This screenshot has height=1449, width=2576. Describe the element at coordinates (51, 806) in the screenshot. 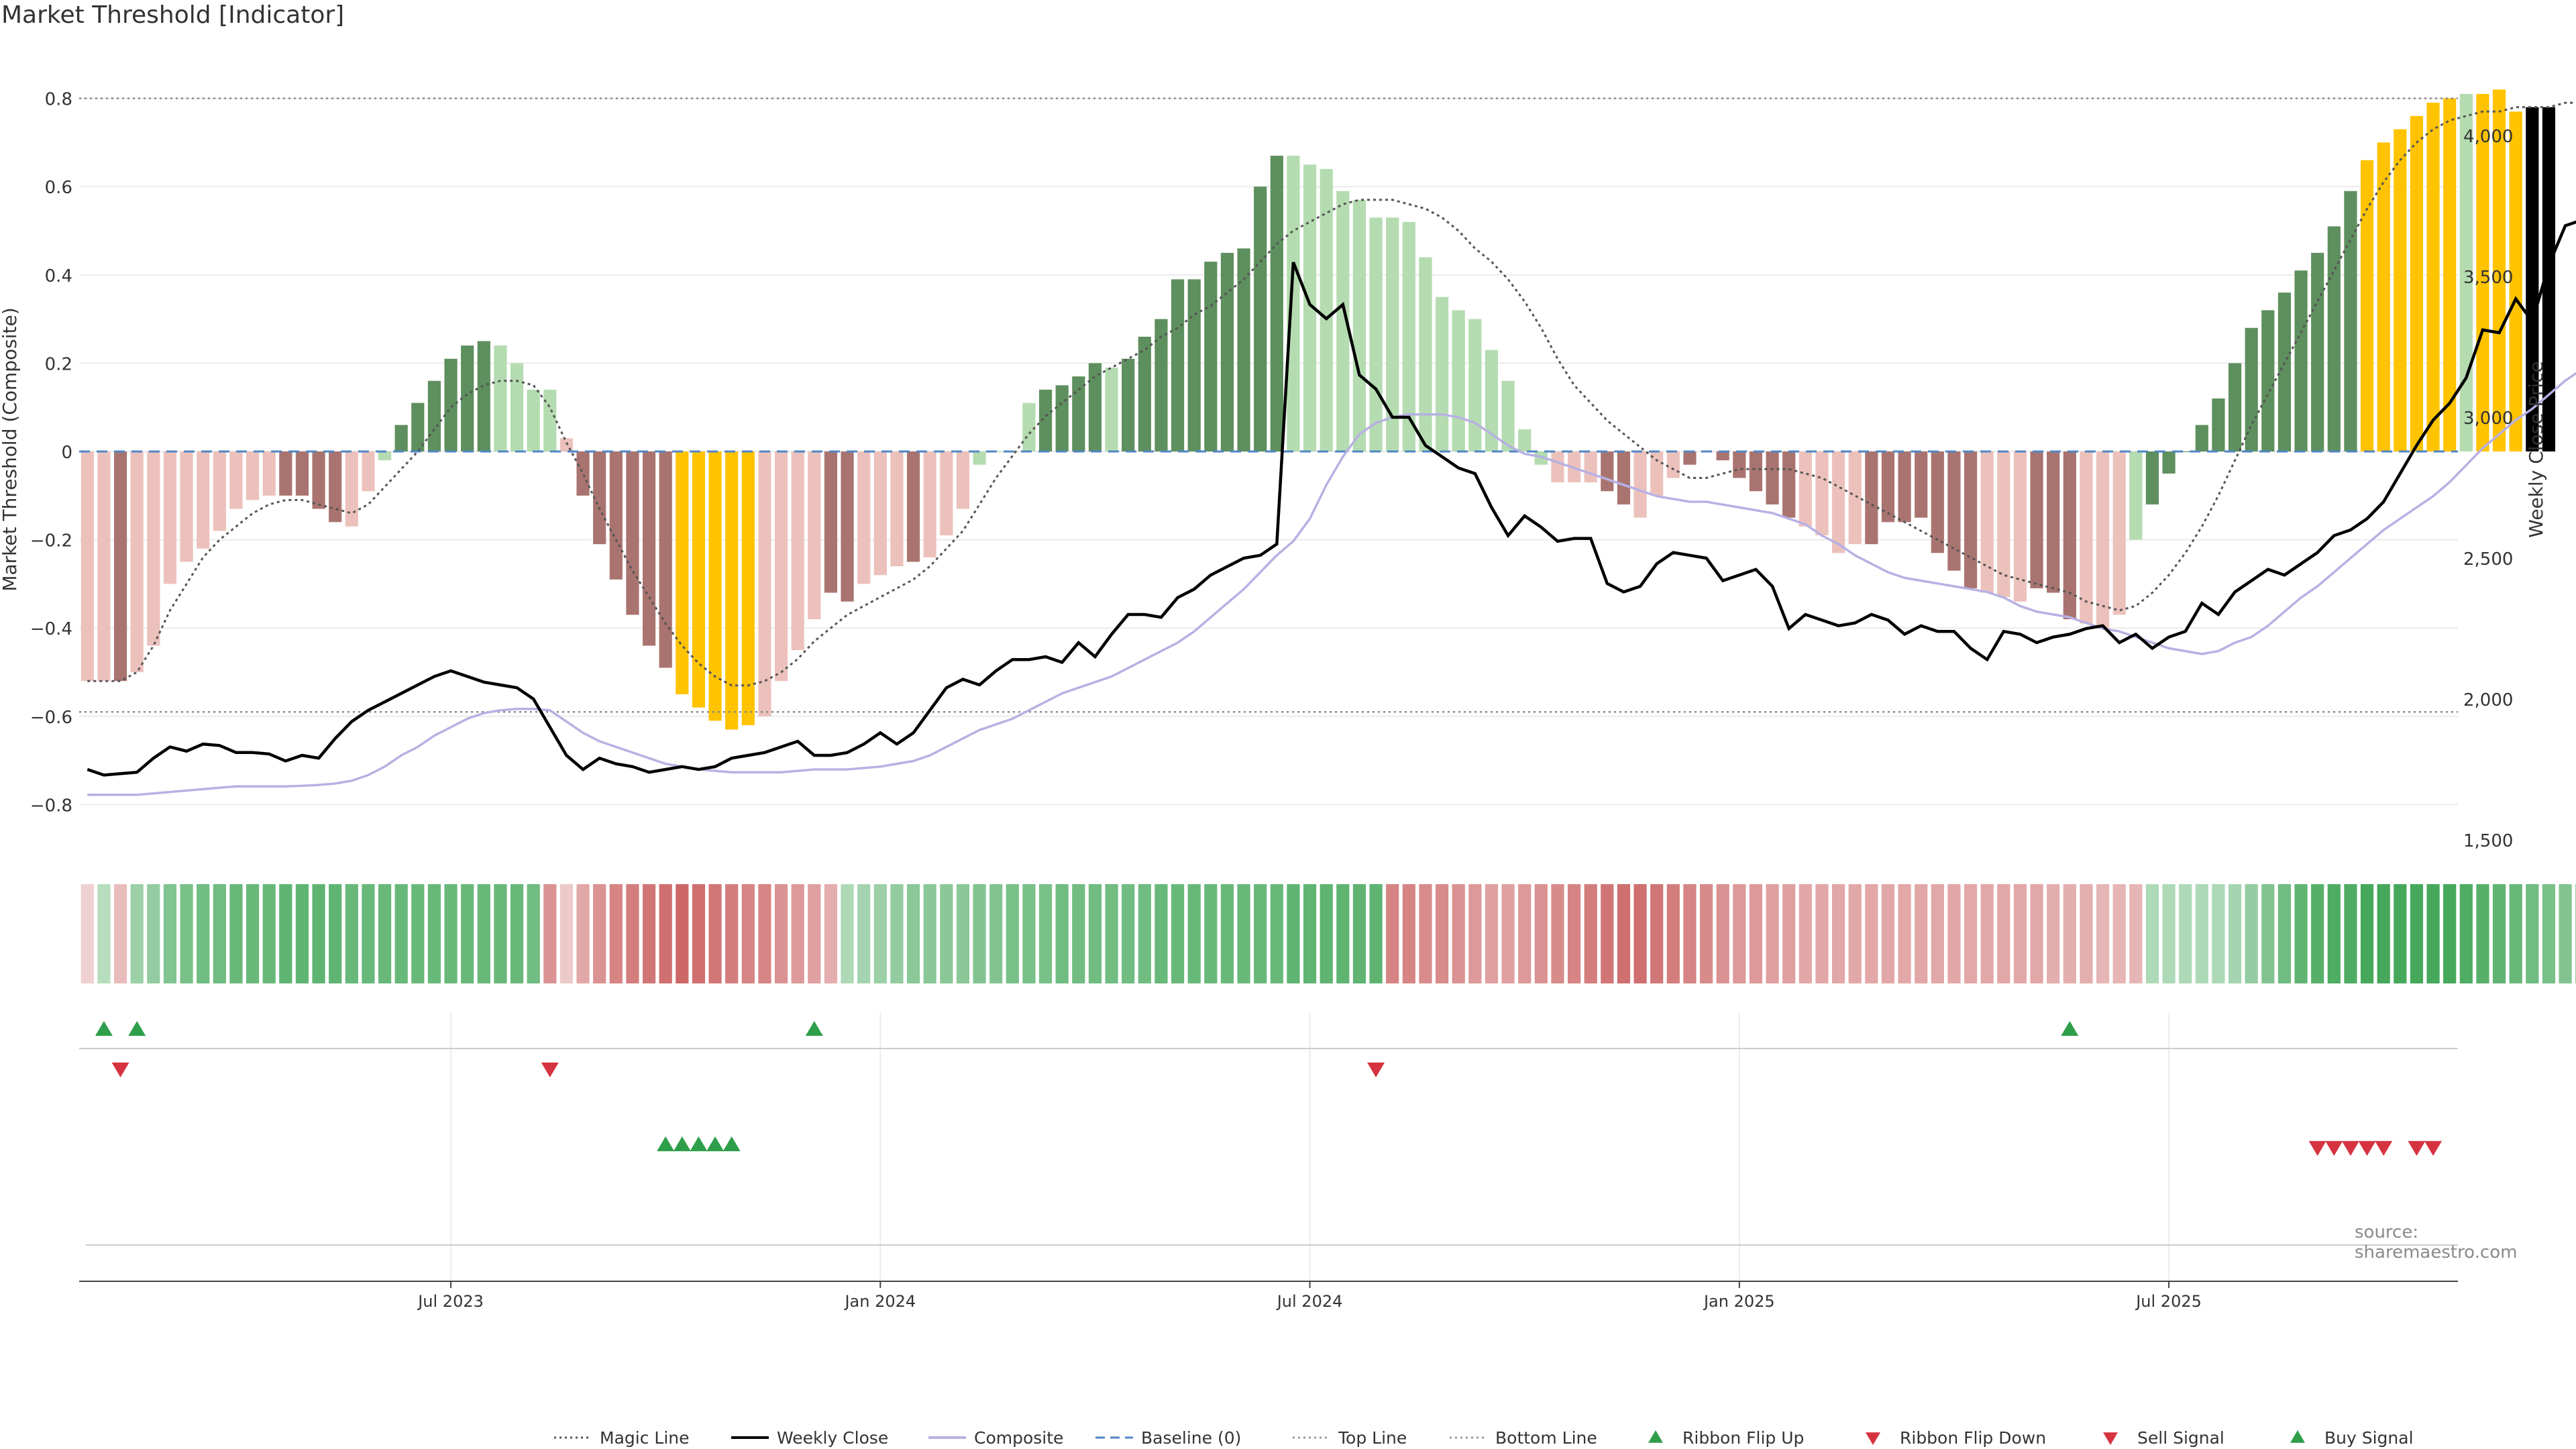

I see `left-tick-label: −0.8` at that location.